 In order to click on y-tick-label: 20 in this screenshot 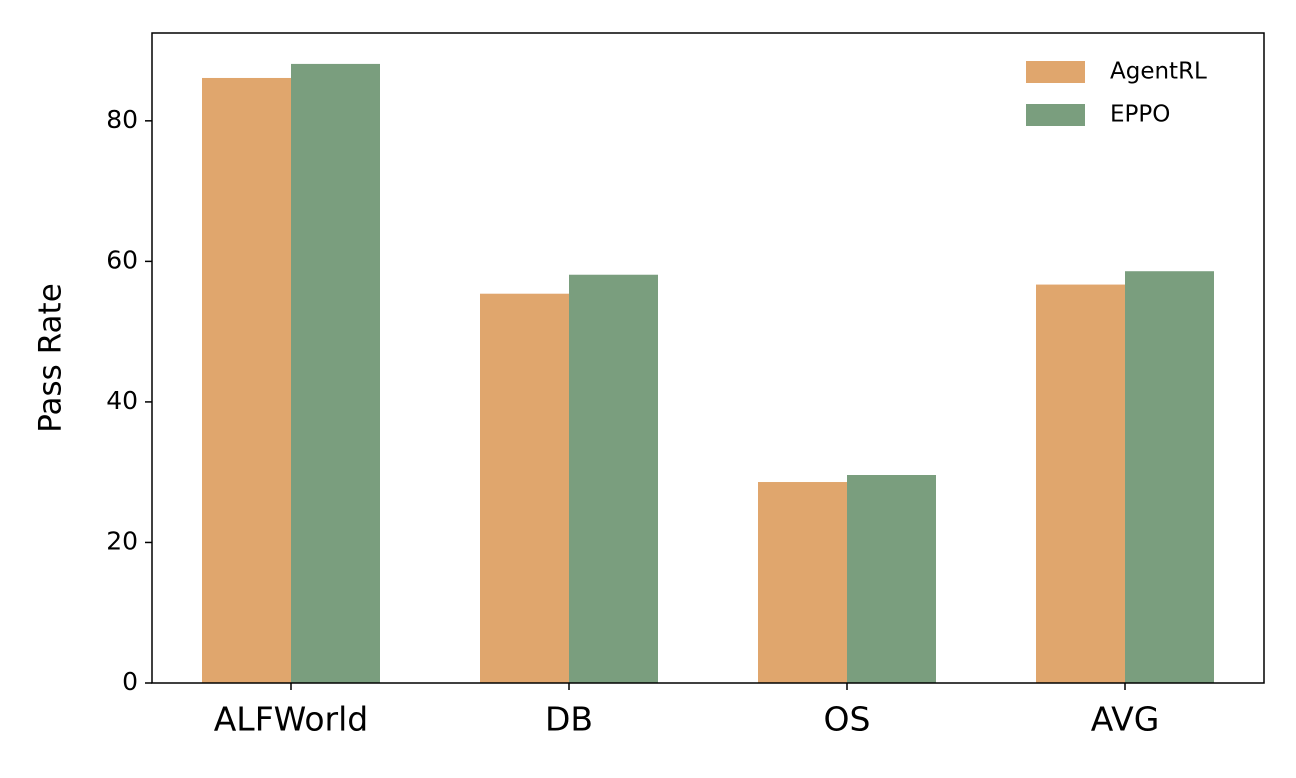, I will do `click(122, 540)`.